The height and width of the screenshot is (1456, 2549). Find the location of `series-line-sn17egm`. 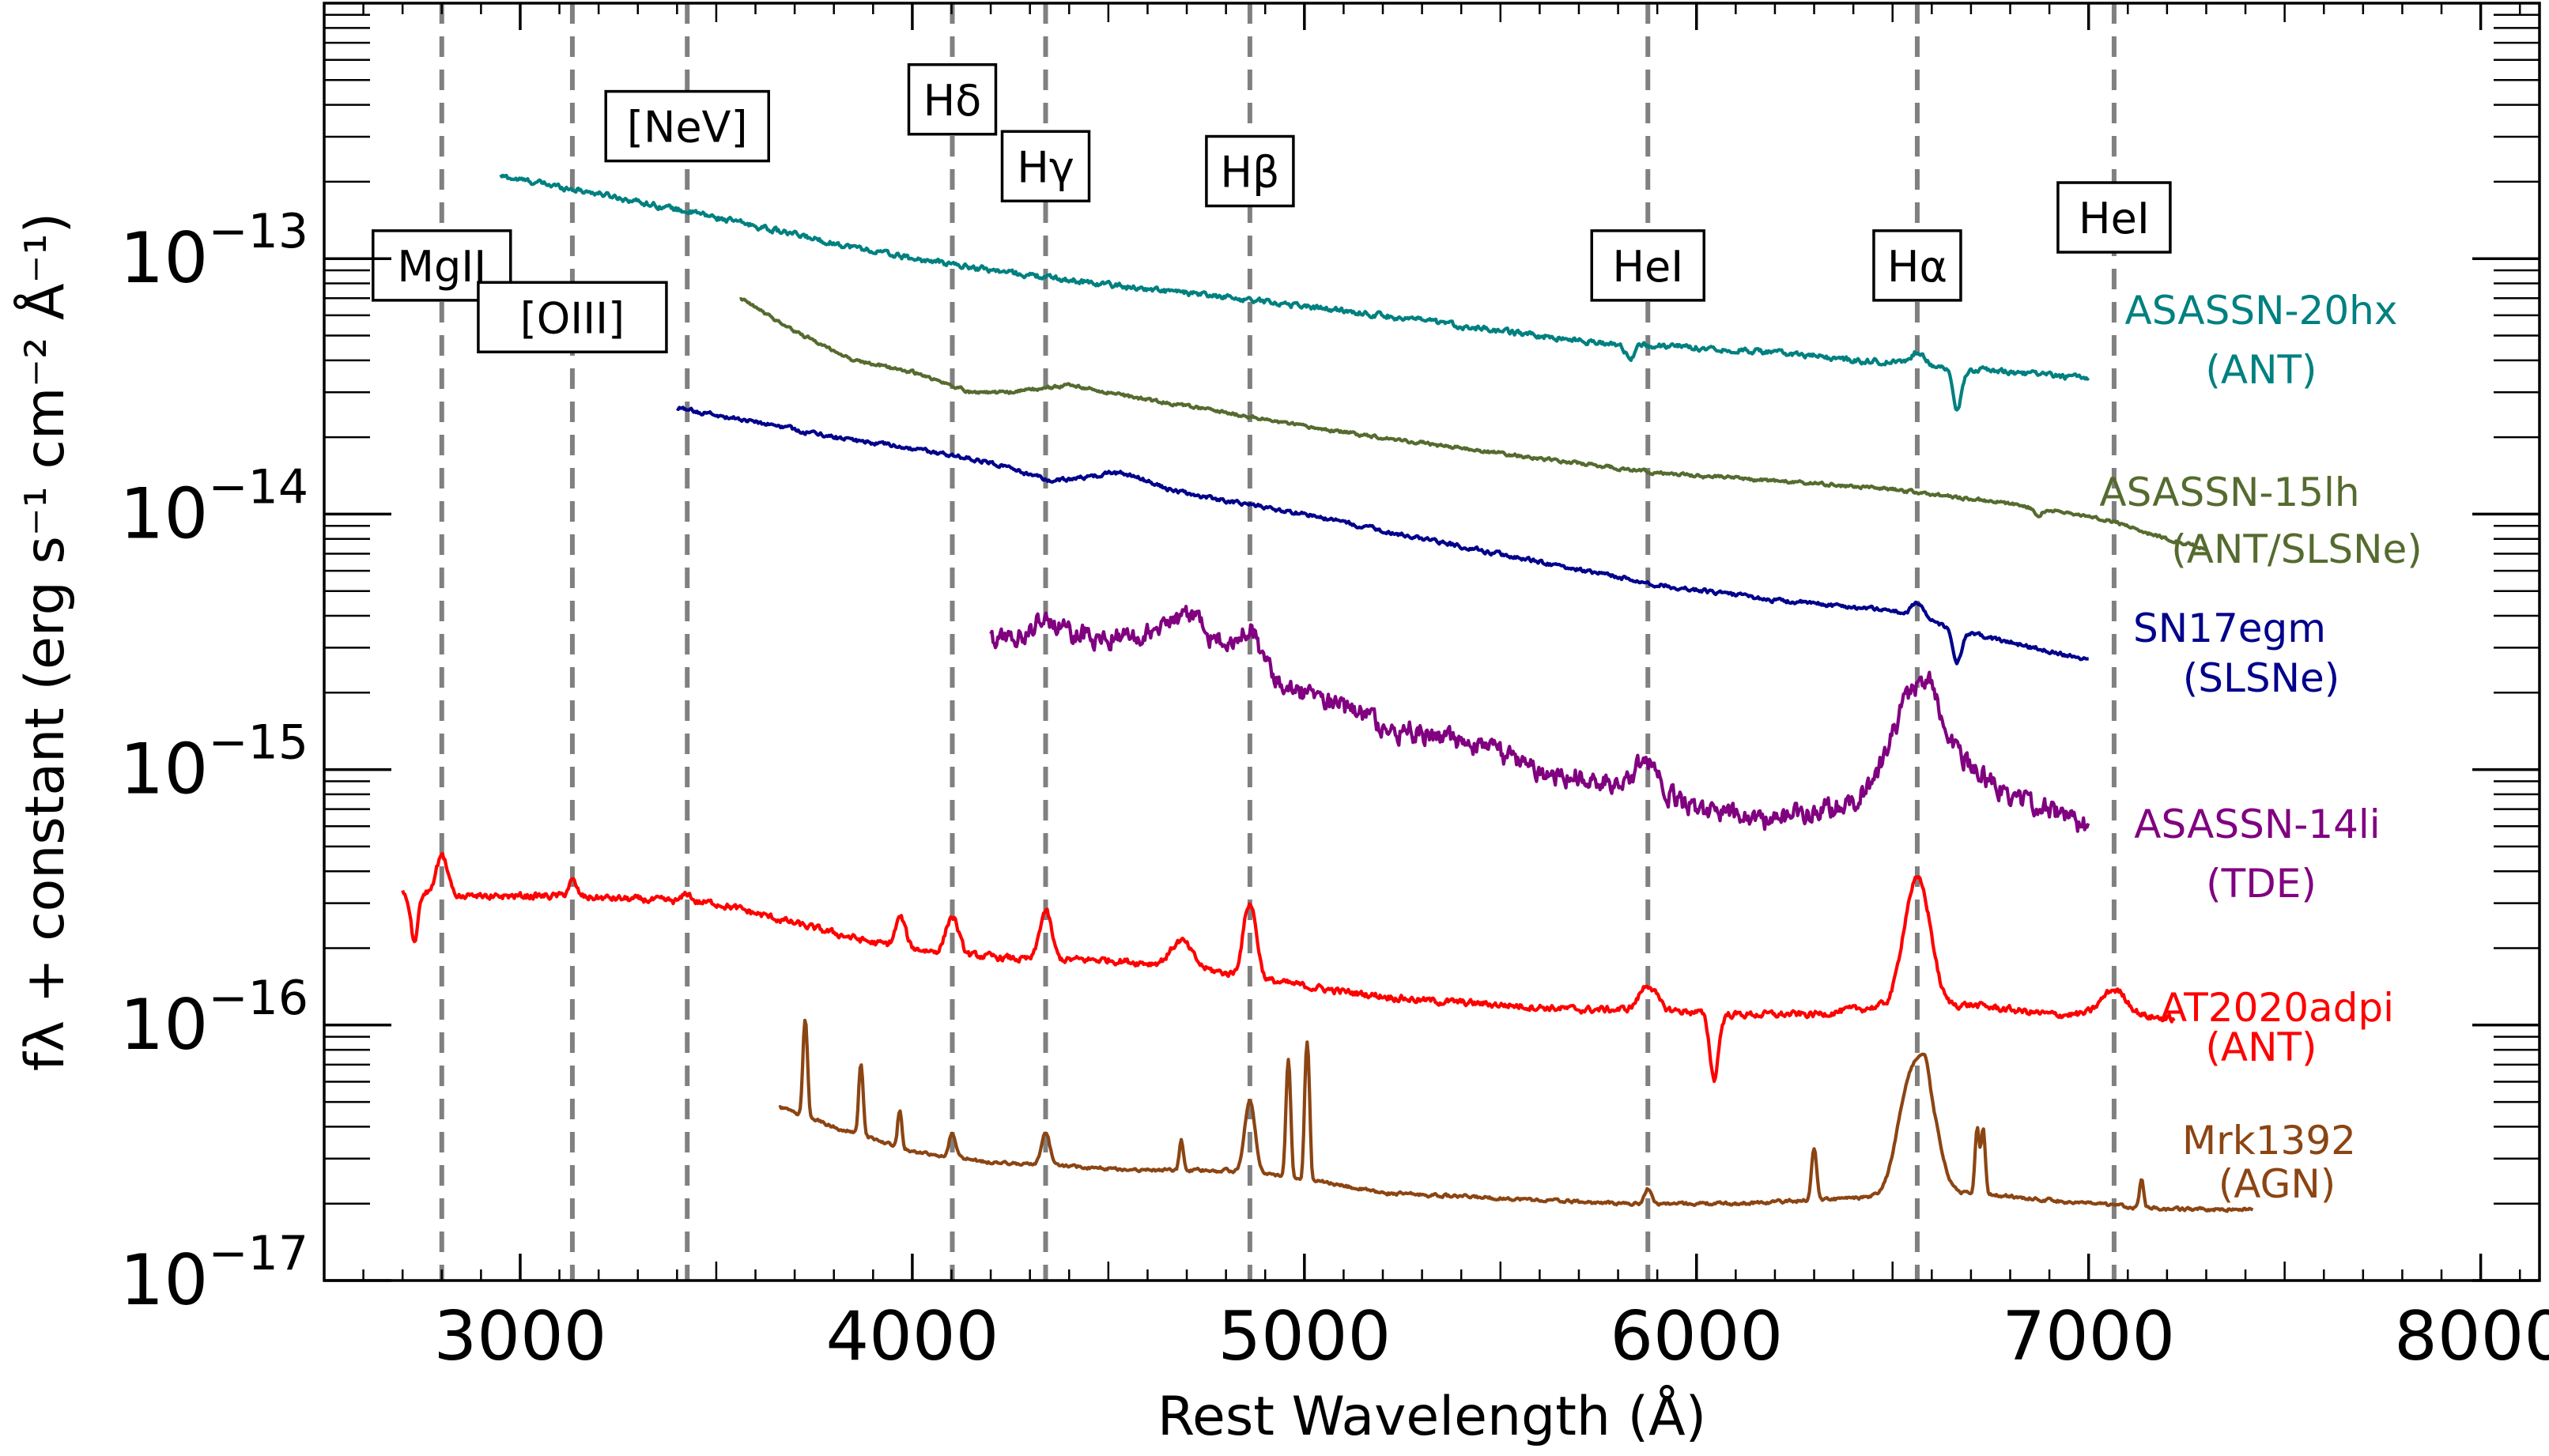

series-line-sn17egm is located at coordinates (1382, 535).